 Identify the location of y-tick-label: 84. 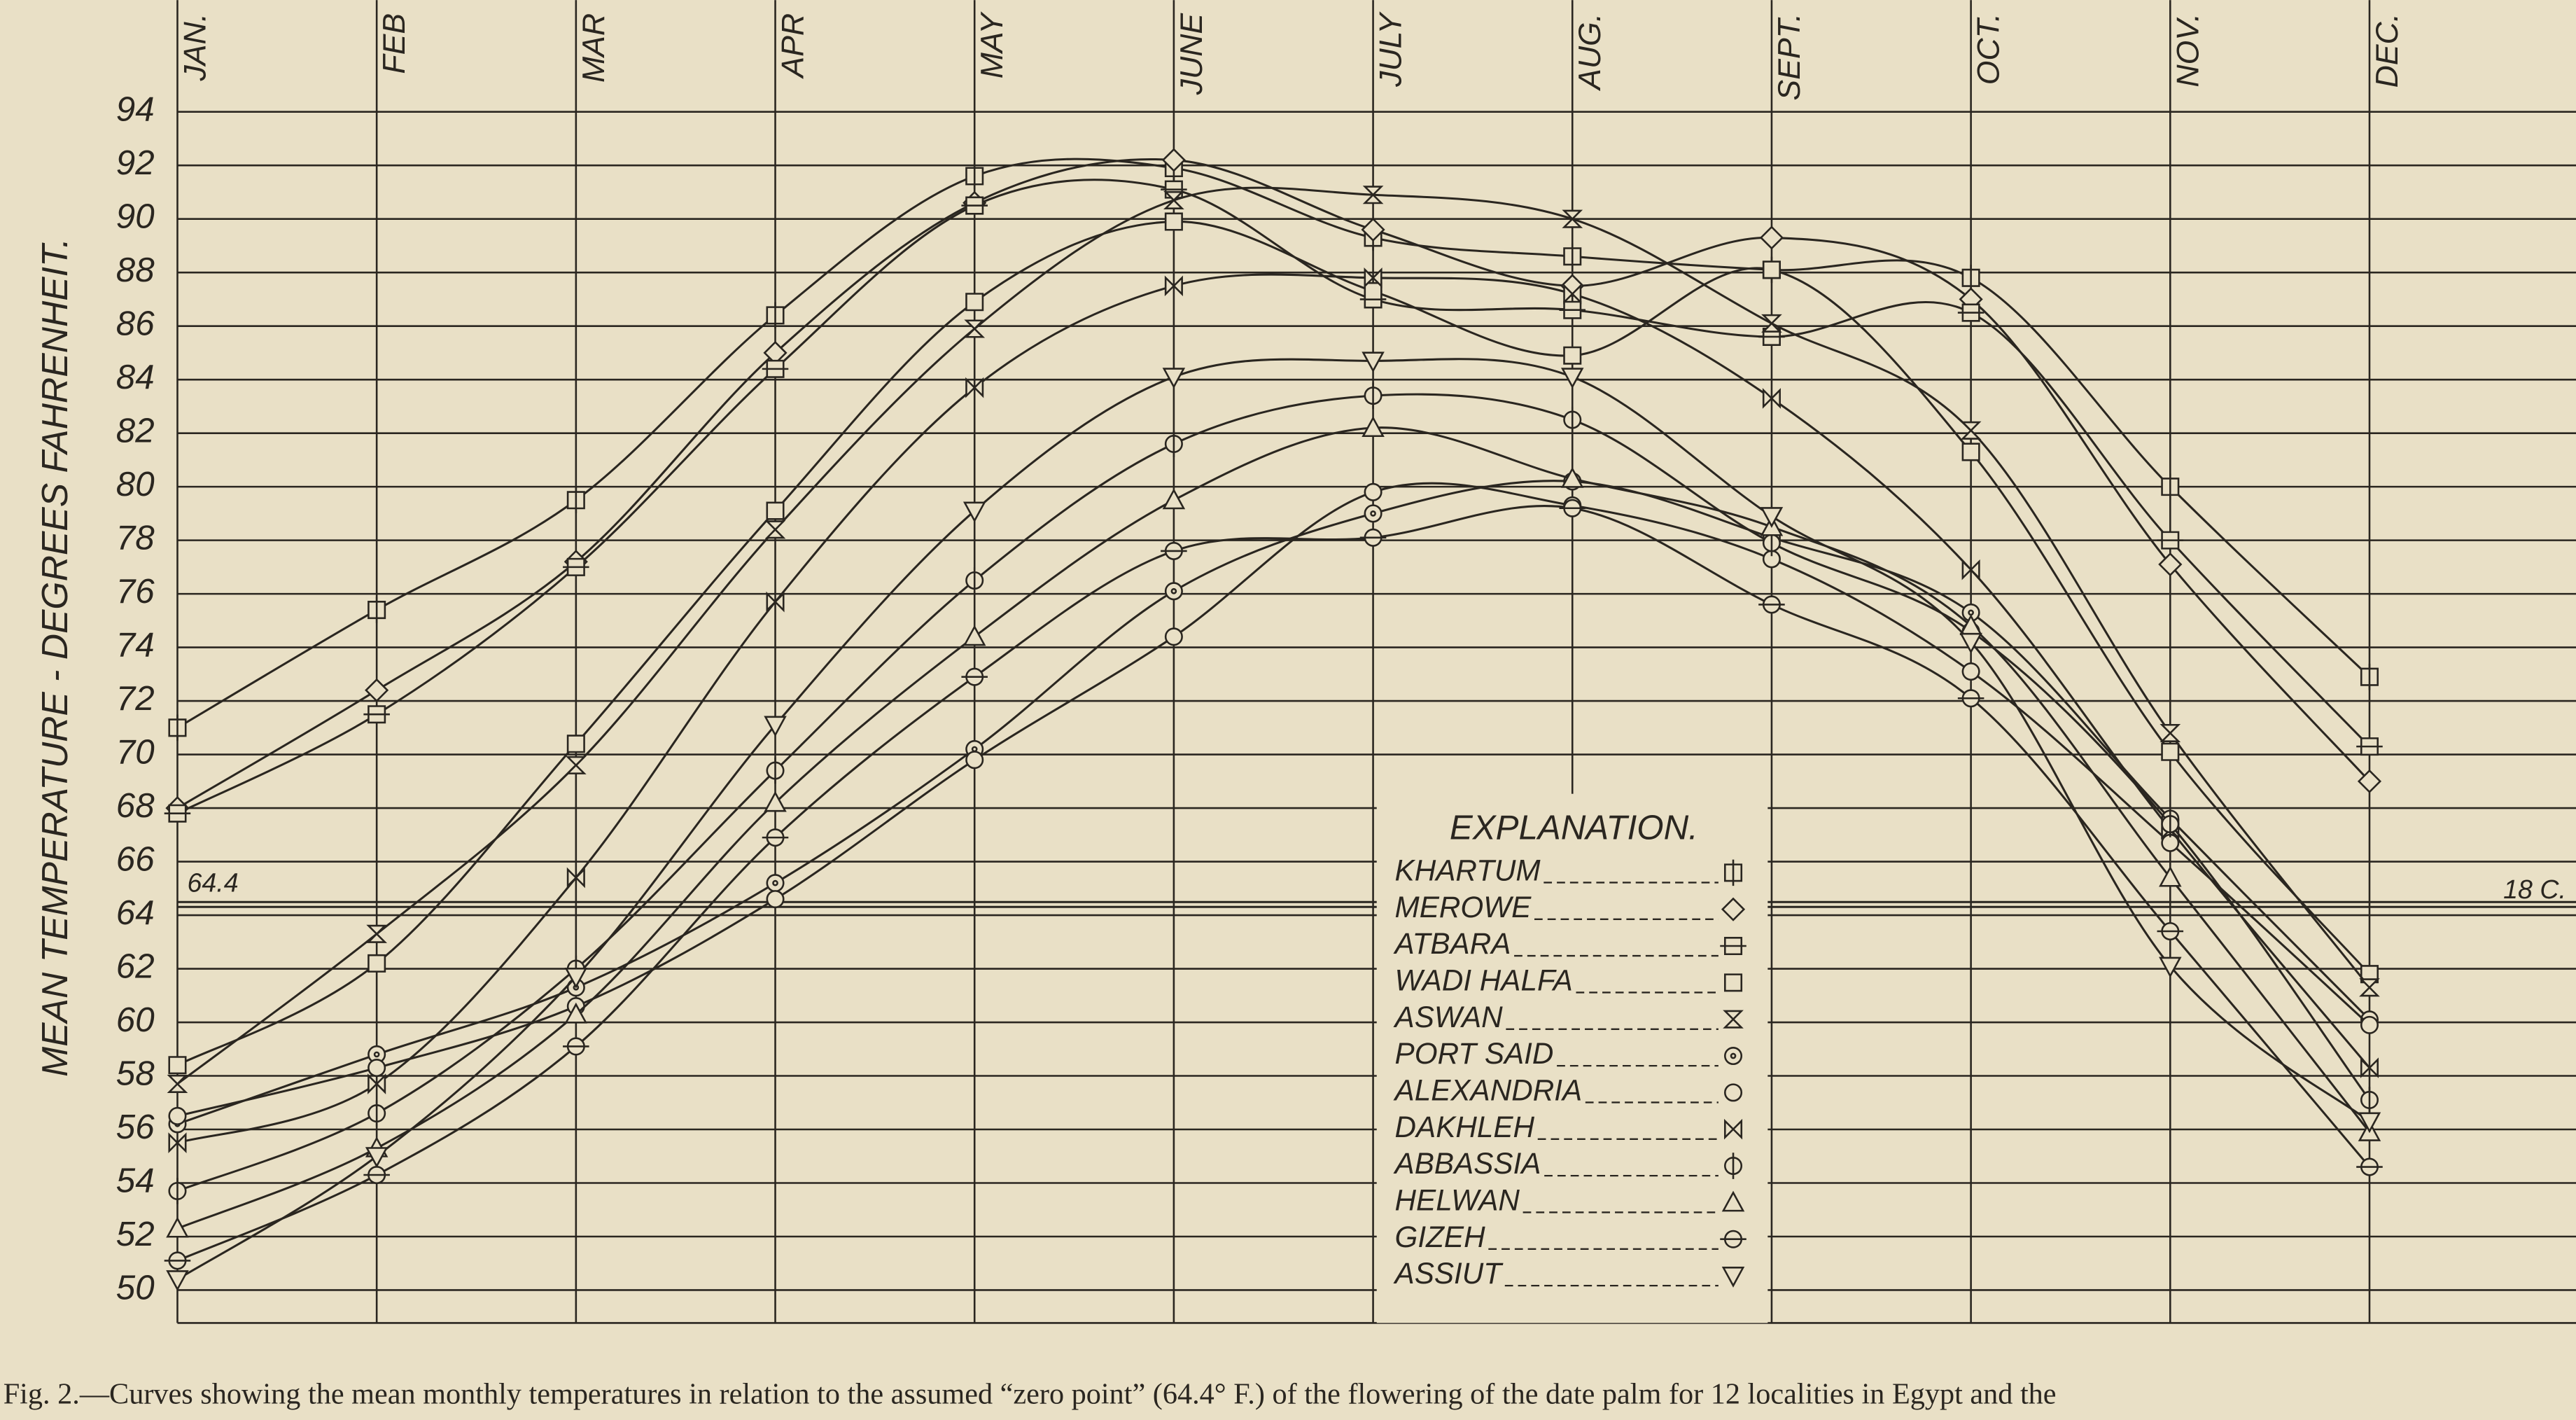
(135, 377).